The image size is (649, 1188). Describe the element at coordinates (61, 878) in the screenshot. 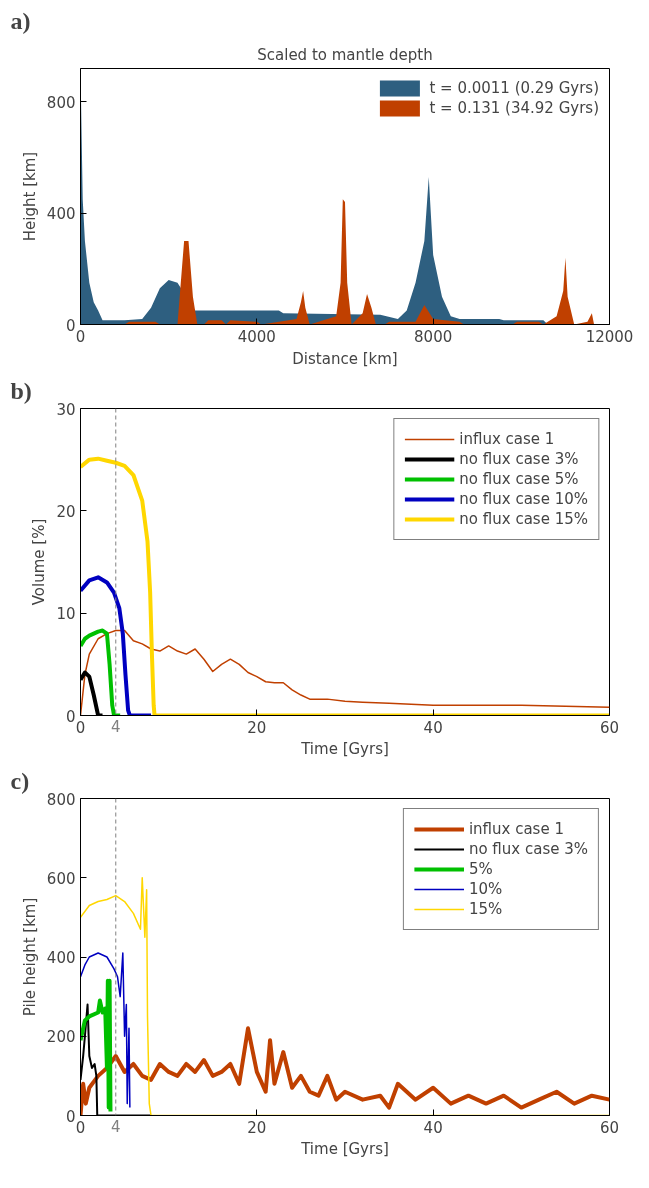

I see `y-tick-label: 600` at that location.